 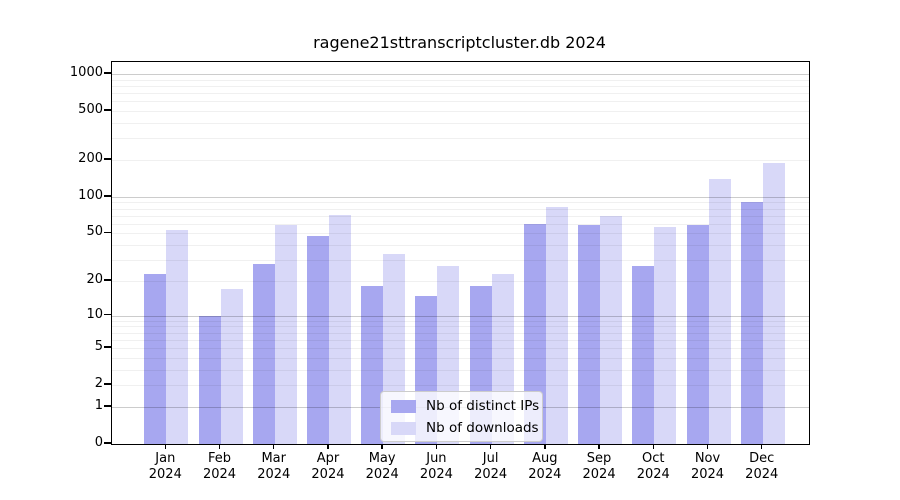 I want to click on x-tick-label-nov: Nov 2024, so click(x=707, y=466).